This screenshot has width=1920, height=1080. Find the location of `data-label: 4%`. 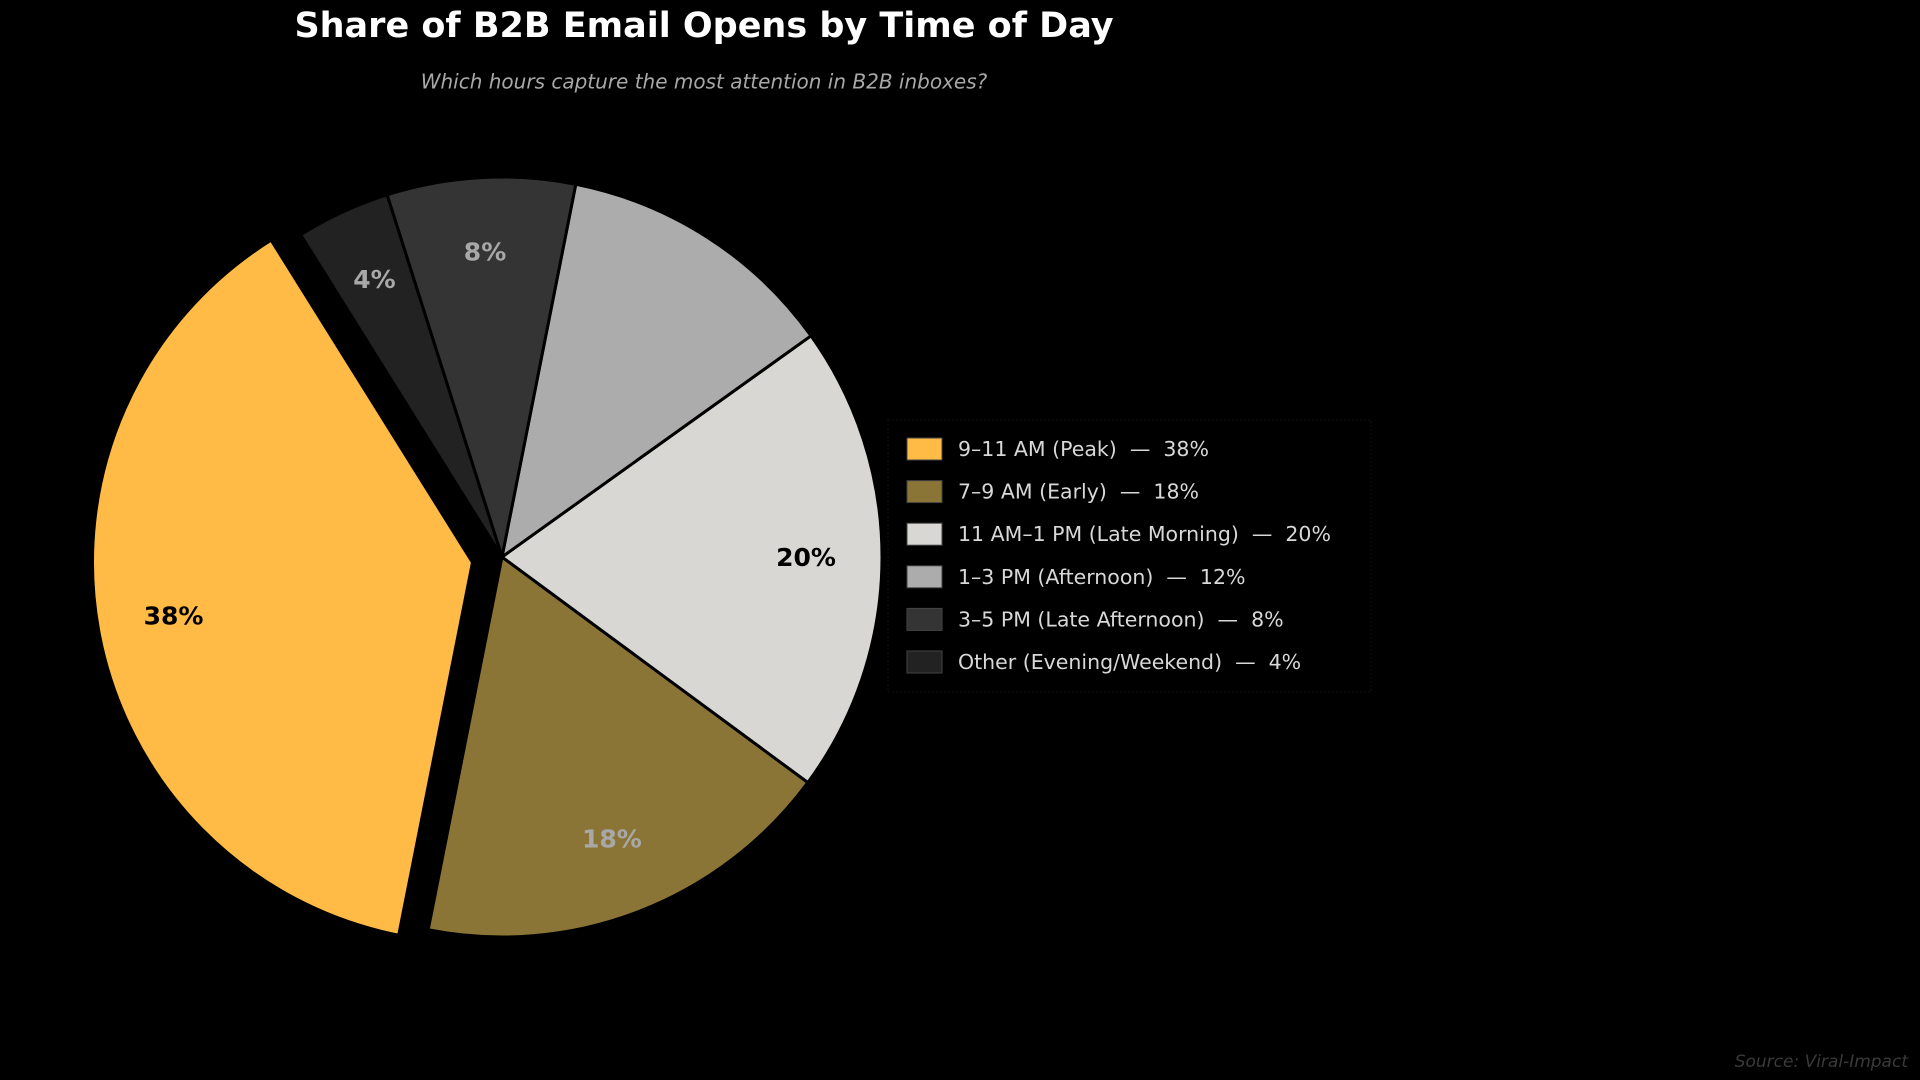

data-label: 4% is located at coordinates (374, 279).